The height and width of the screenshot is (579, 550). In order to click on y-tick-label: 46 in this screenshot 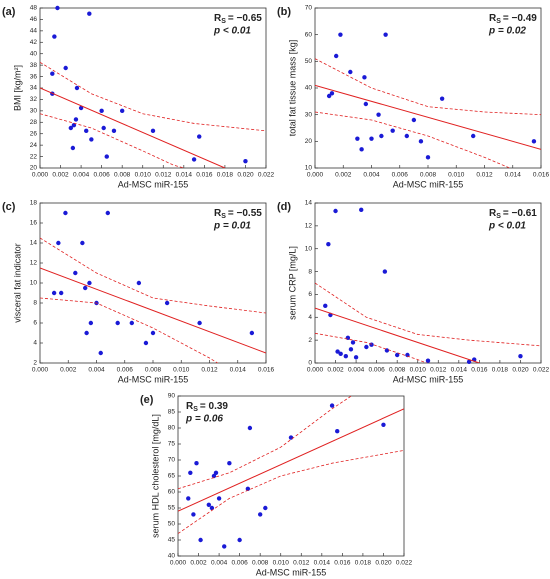, I will do `click(34, 19)`.